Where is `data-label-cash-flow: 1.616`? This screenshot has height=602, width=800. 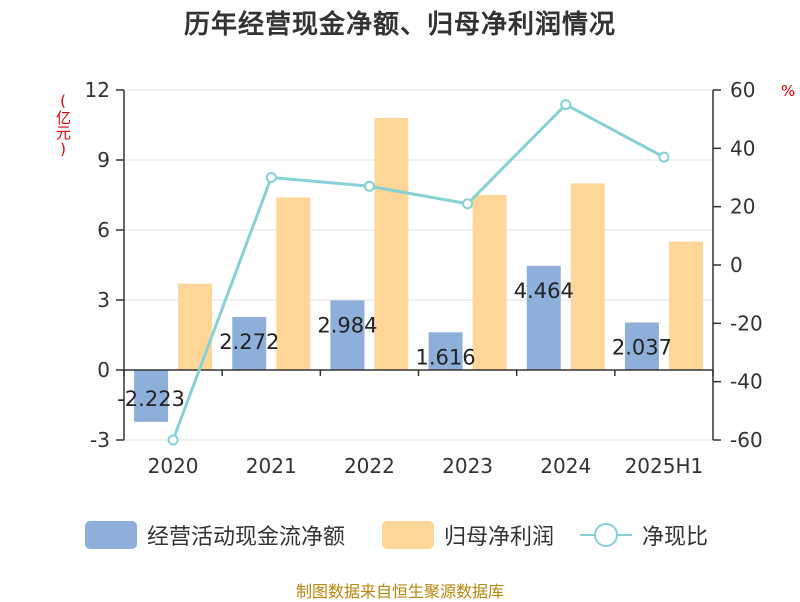 data-label-cash-flow: 1.616 is located at coordinates (446, 357).